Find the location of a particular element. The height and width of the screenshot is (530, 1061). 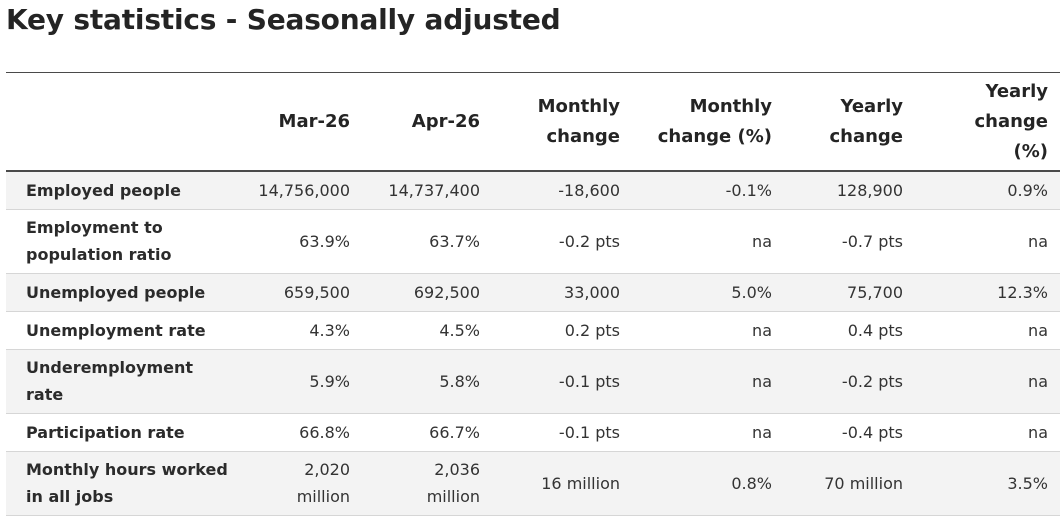

cell-monthly-change: 0.2 pts is located at coordinates (592, 330).